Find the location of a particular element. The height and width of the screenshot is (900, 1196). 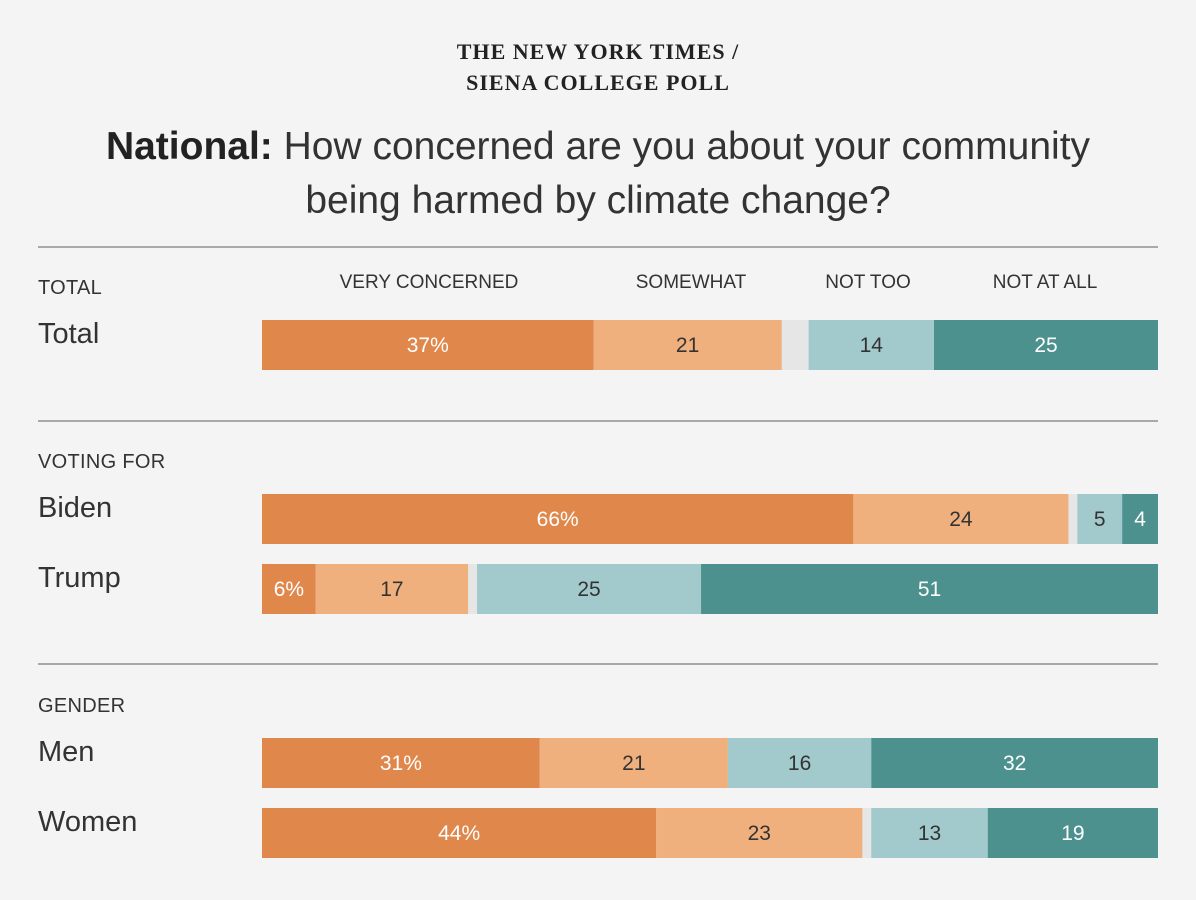

data-label-total-somewhat: 21 is located at coordinates (687, 345).